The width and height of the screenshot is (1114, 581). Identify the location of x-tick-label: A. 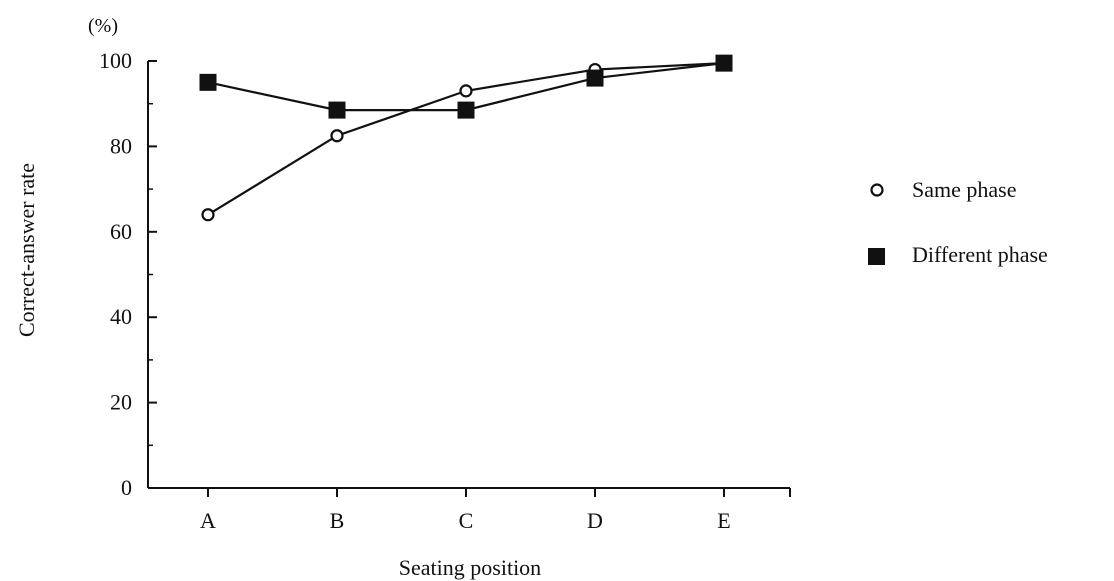
(208, 520).